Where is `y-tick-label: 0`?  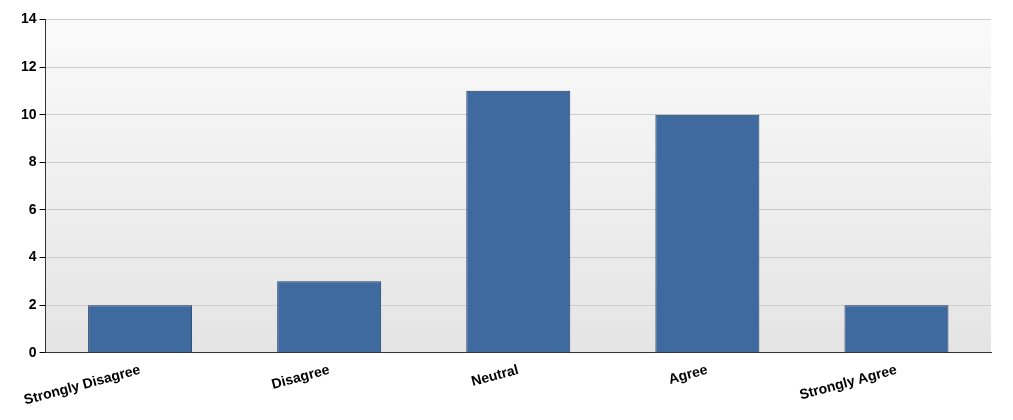 y-tick-label: 0 is located at coordinates (32, 351).